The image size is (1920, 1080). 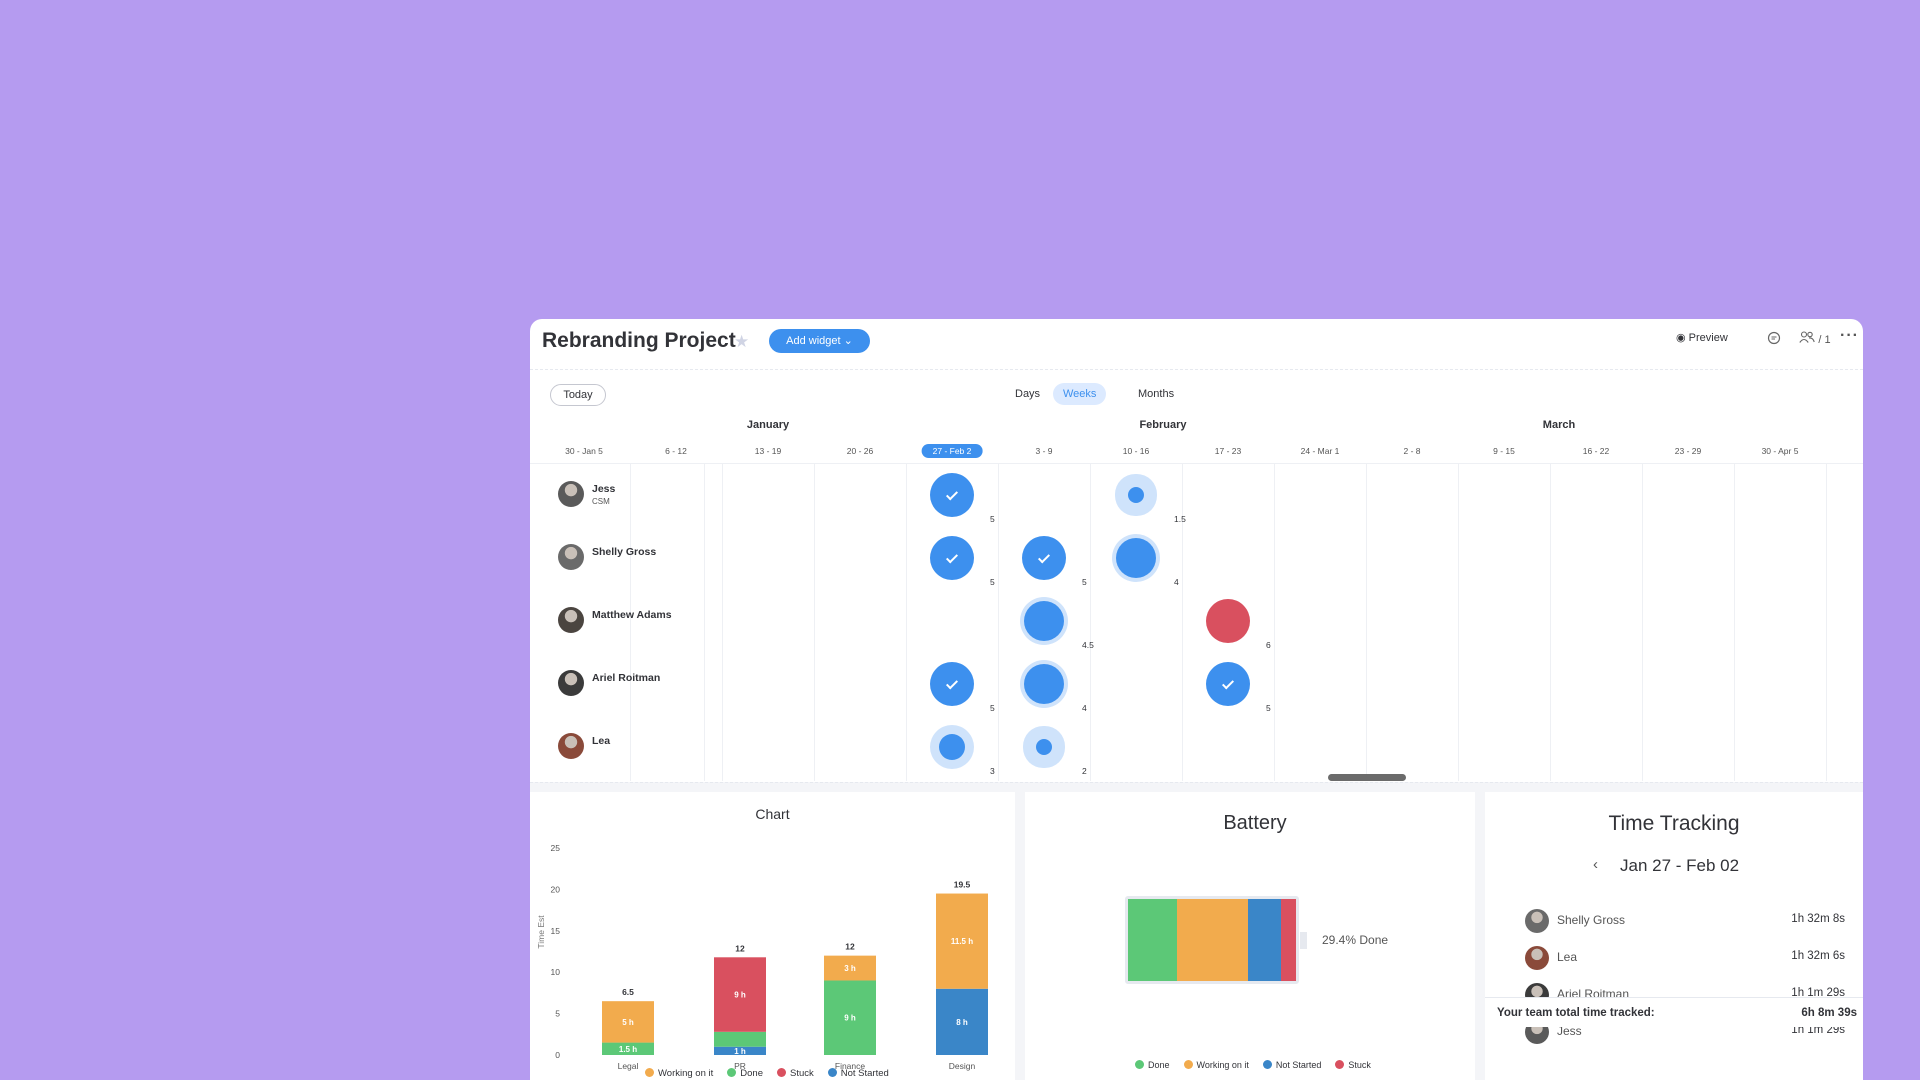 What do you see at coordinates (1595, 864) in the screenshot?
I see `prev-range-icon: ‹` at bounding box center [1595, 864].